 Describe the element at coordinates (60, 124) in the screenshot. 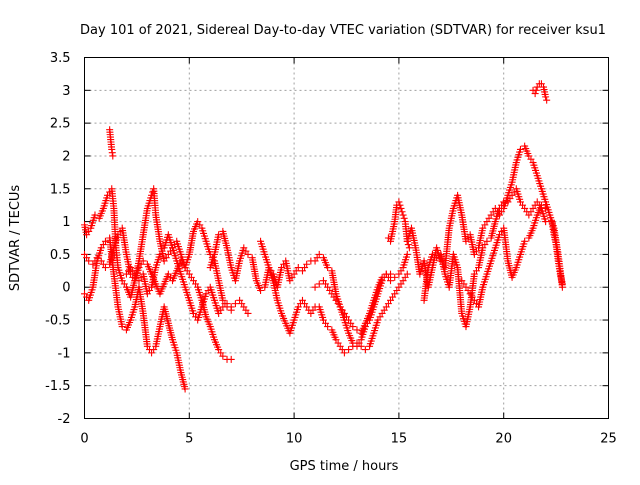

I see `y-tick-label: 2.5` at that location.